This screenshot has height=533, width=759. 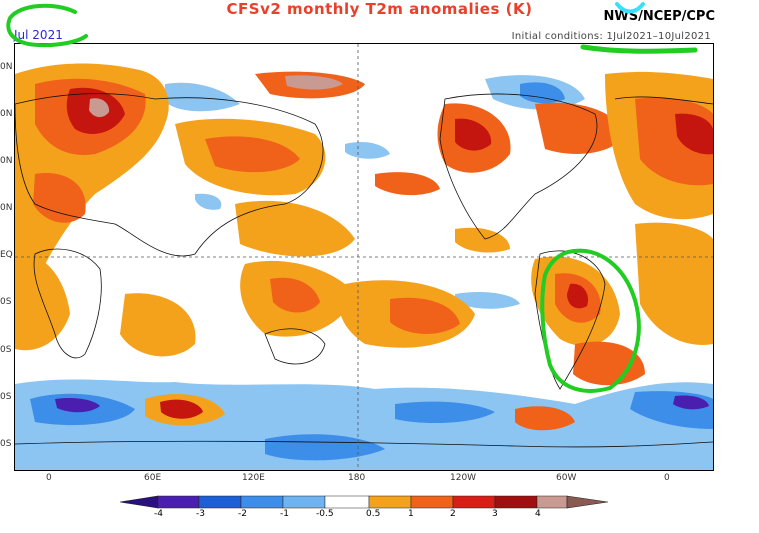 I want to click on map-title: CFSv2 monthly T2m anomalies (K), so click(x=379, y=9).